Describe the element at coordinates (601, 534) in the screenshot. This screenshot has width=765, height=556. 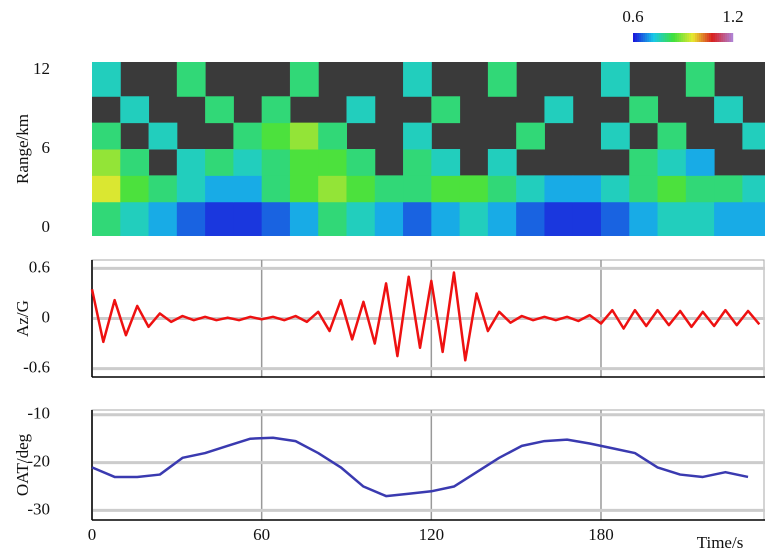
I see `x-tick-label: 180` at that location.